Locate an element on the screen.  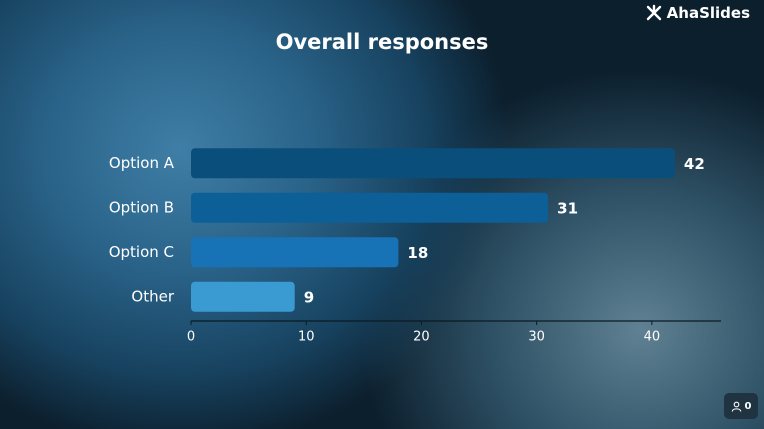
y-tick-label: Other is located at coordinates (152, 296).